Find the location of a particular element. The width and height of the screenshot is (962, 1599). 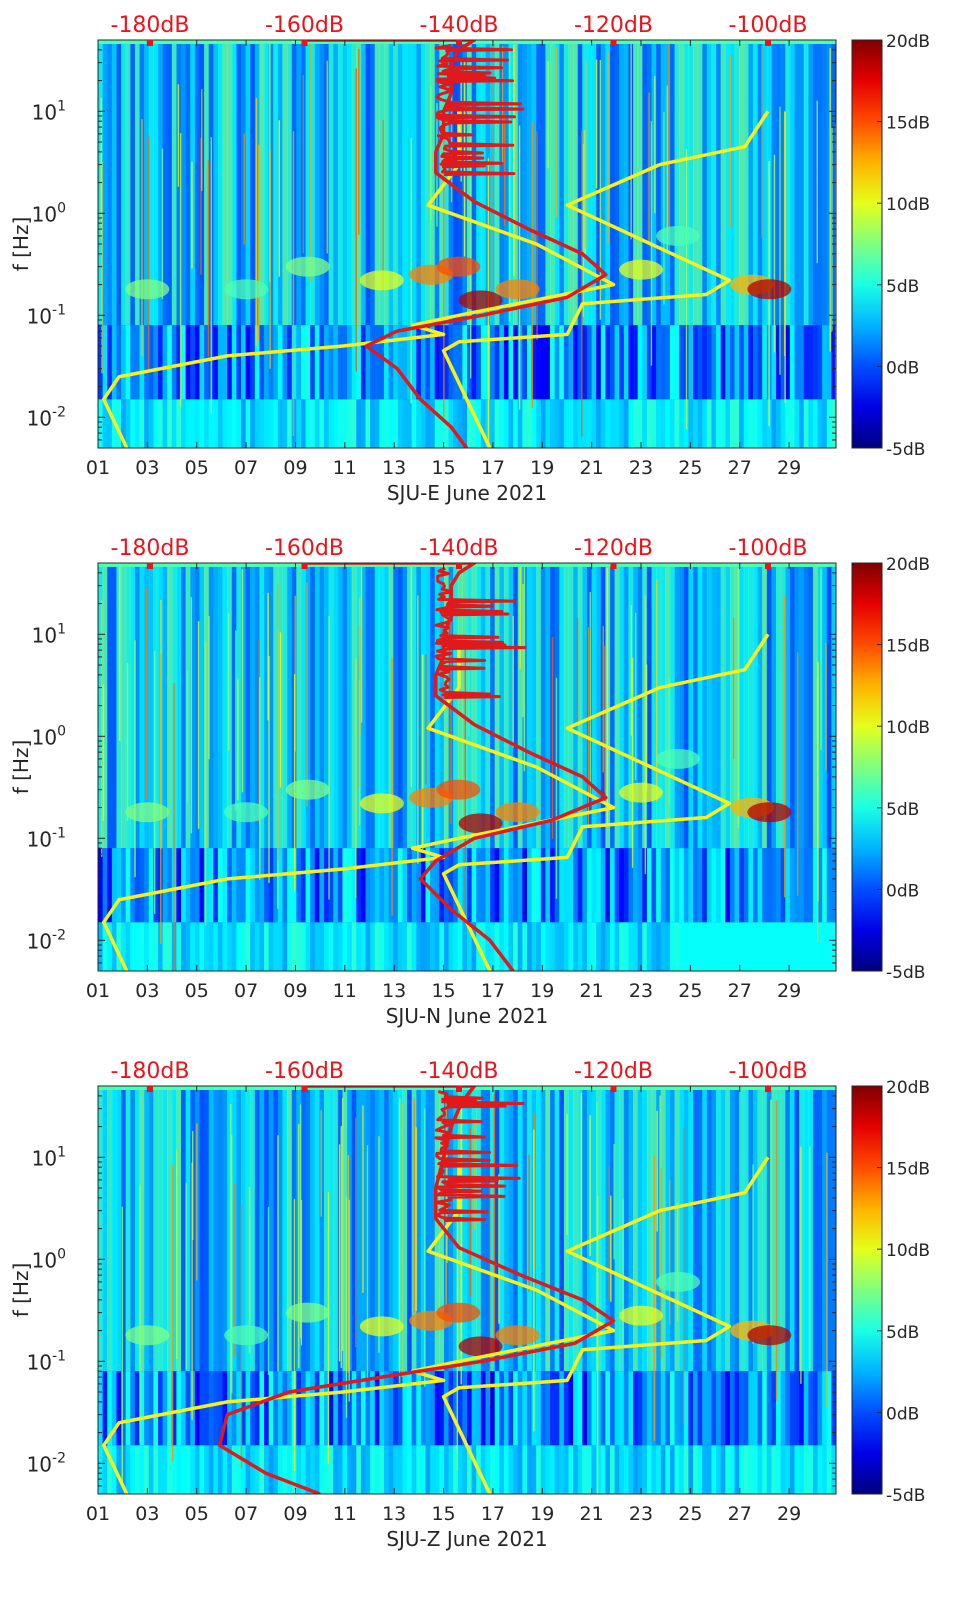

y-tick-label: 100 is located at coordinates (49, 736).